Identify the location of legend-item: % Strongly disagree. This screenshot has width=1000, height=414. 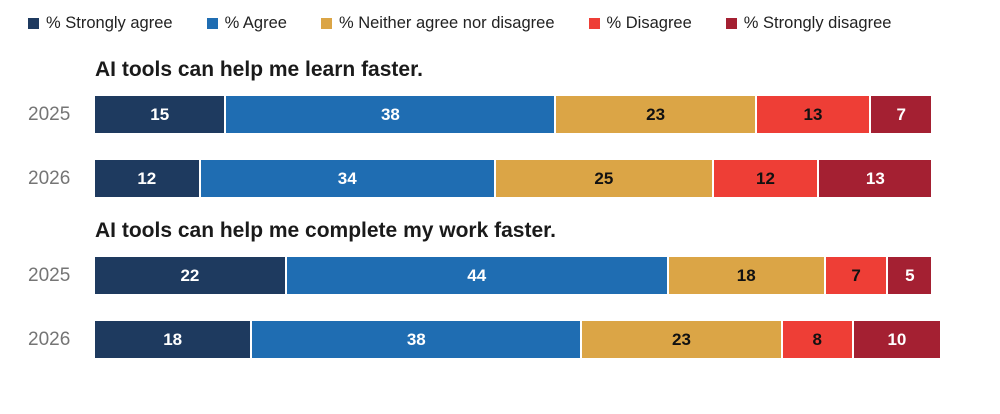
(808, 23).